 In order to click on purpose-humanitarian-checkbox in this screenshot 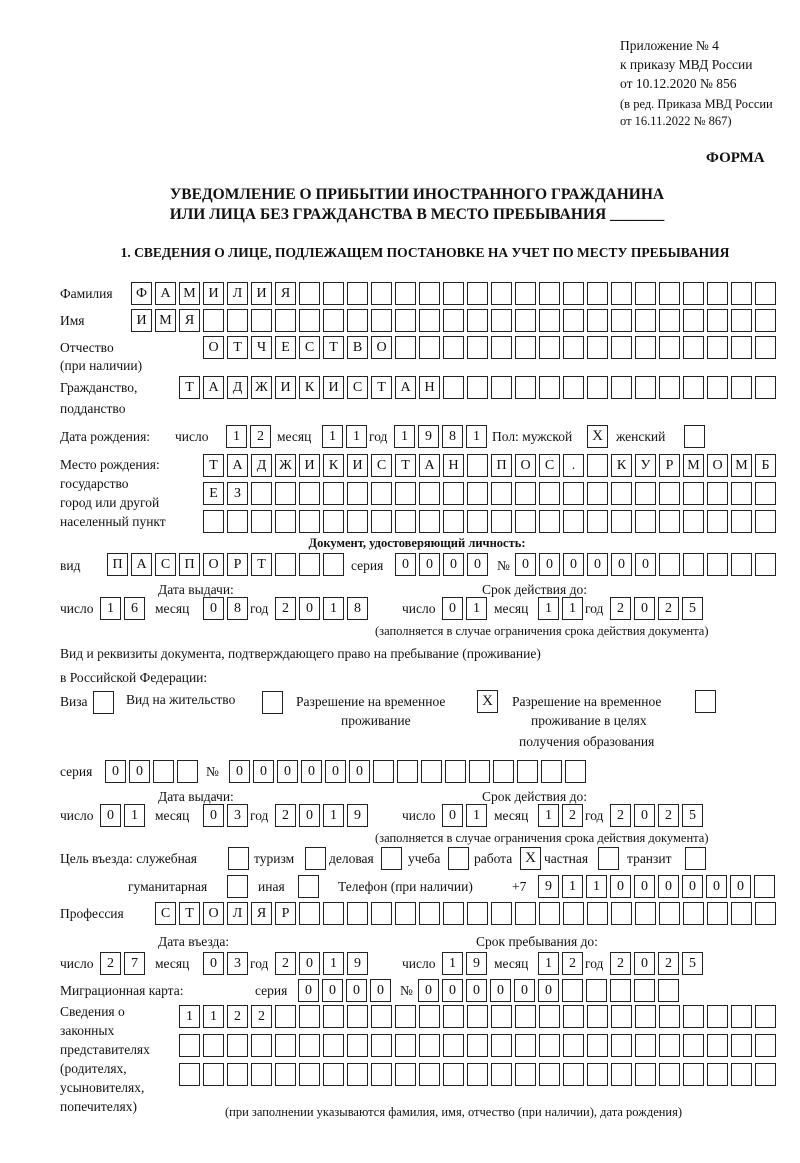, I will do `click(237, 886)`.